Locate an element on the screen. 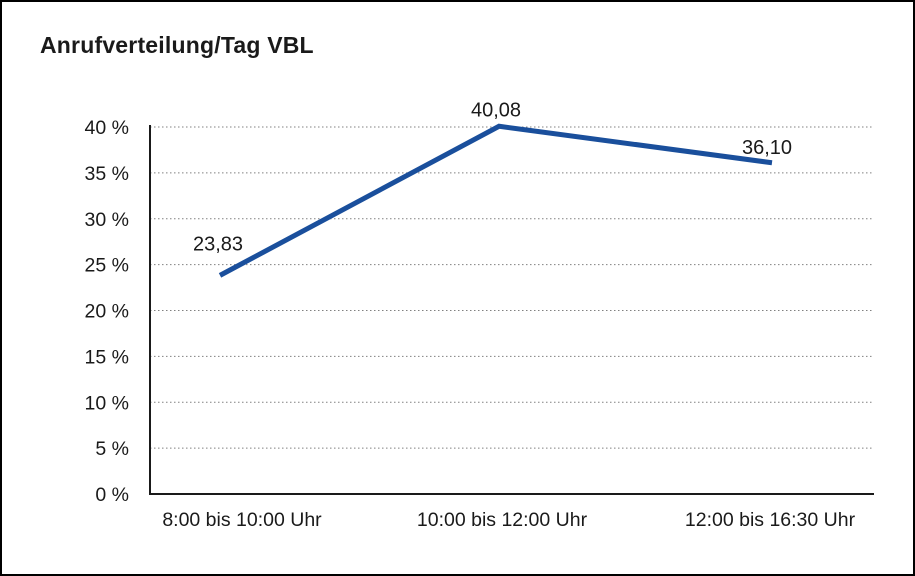 This screenshot has width=915, height=576. y-tick-label: 35 % is located at coordinates (107, 174).